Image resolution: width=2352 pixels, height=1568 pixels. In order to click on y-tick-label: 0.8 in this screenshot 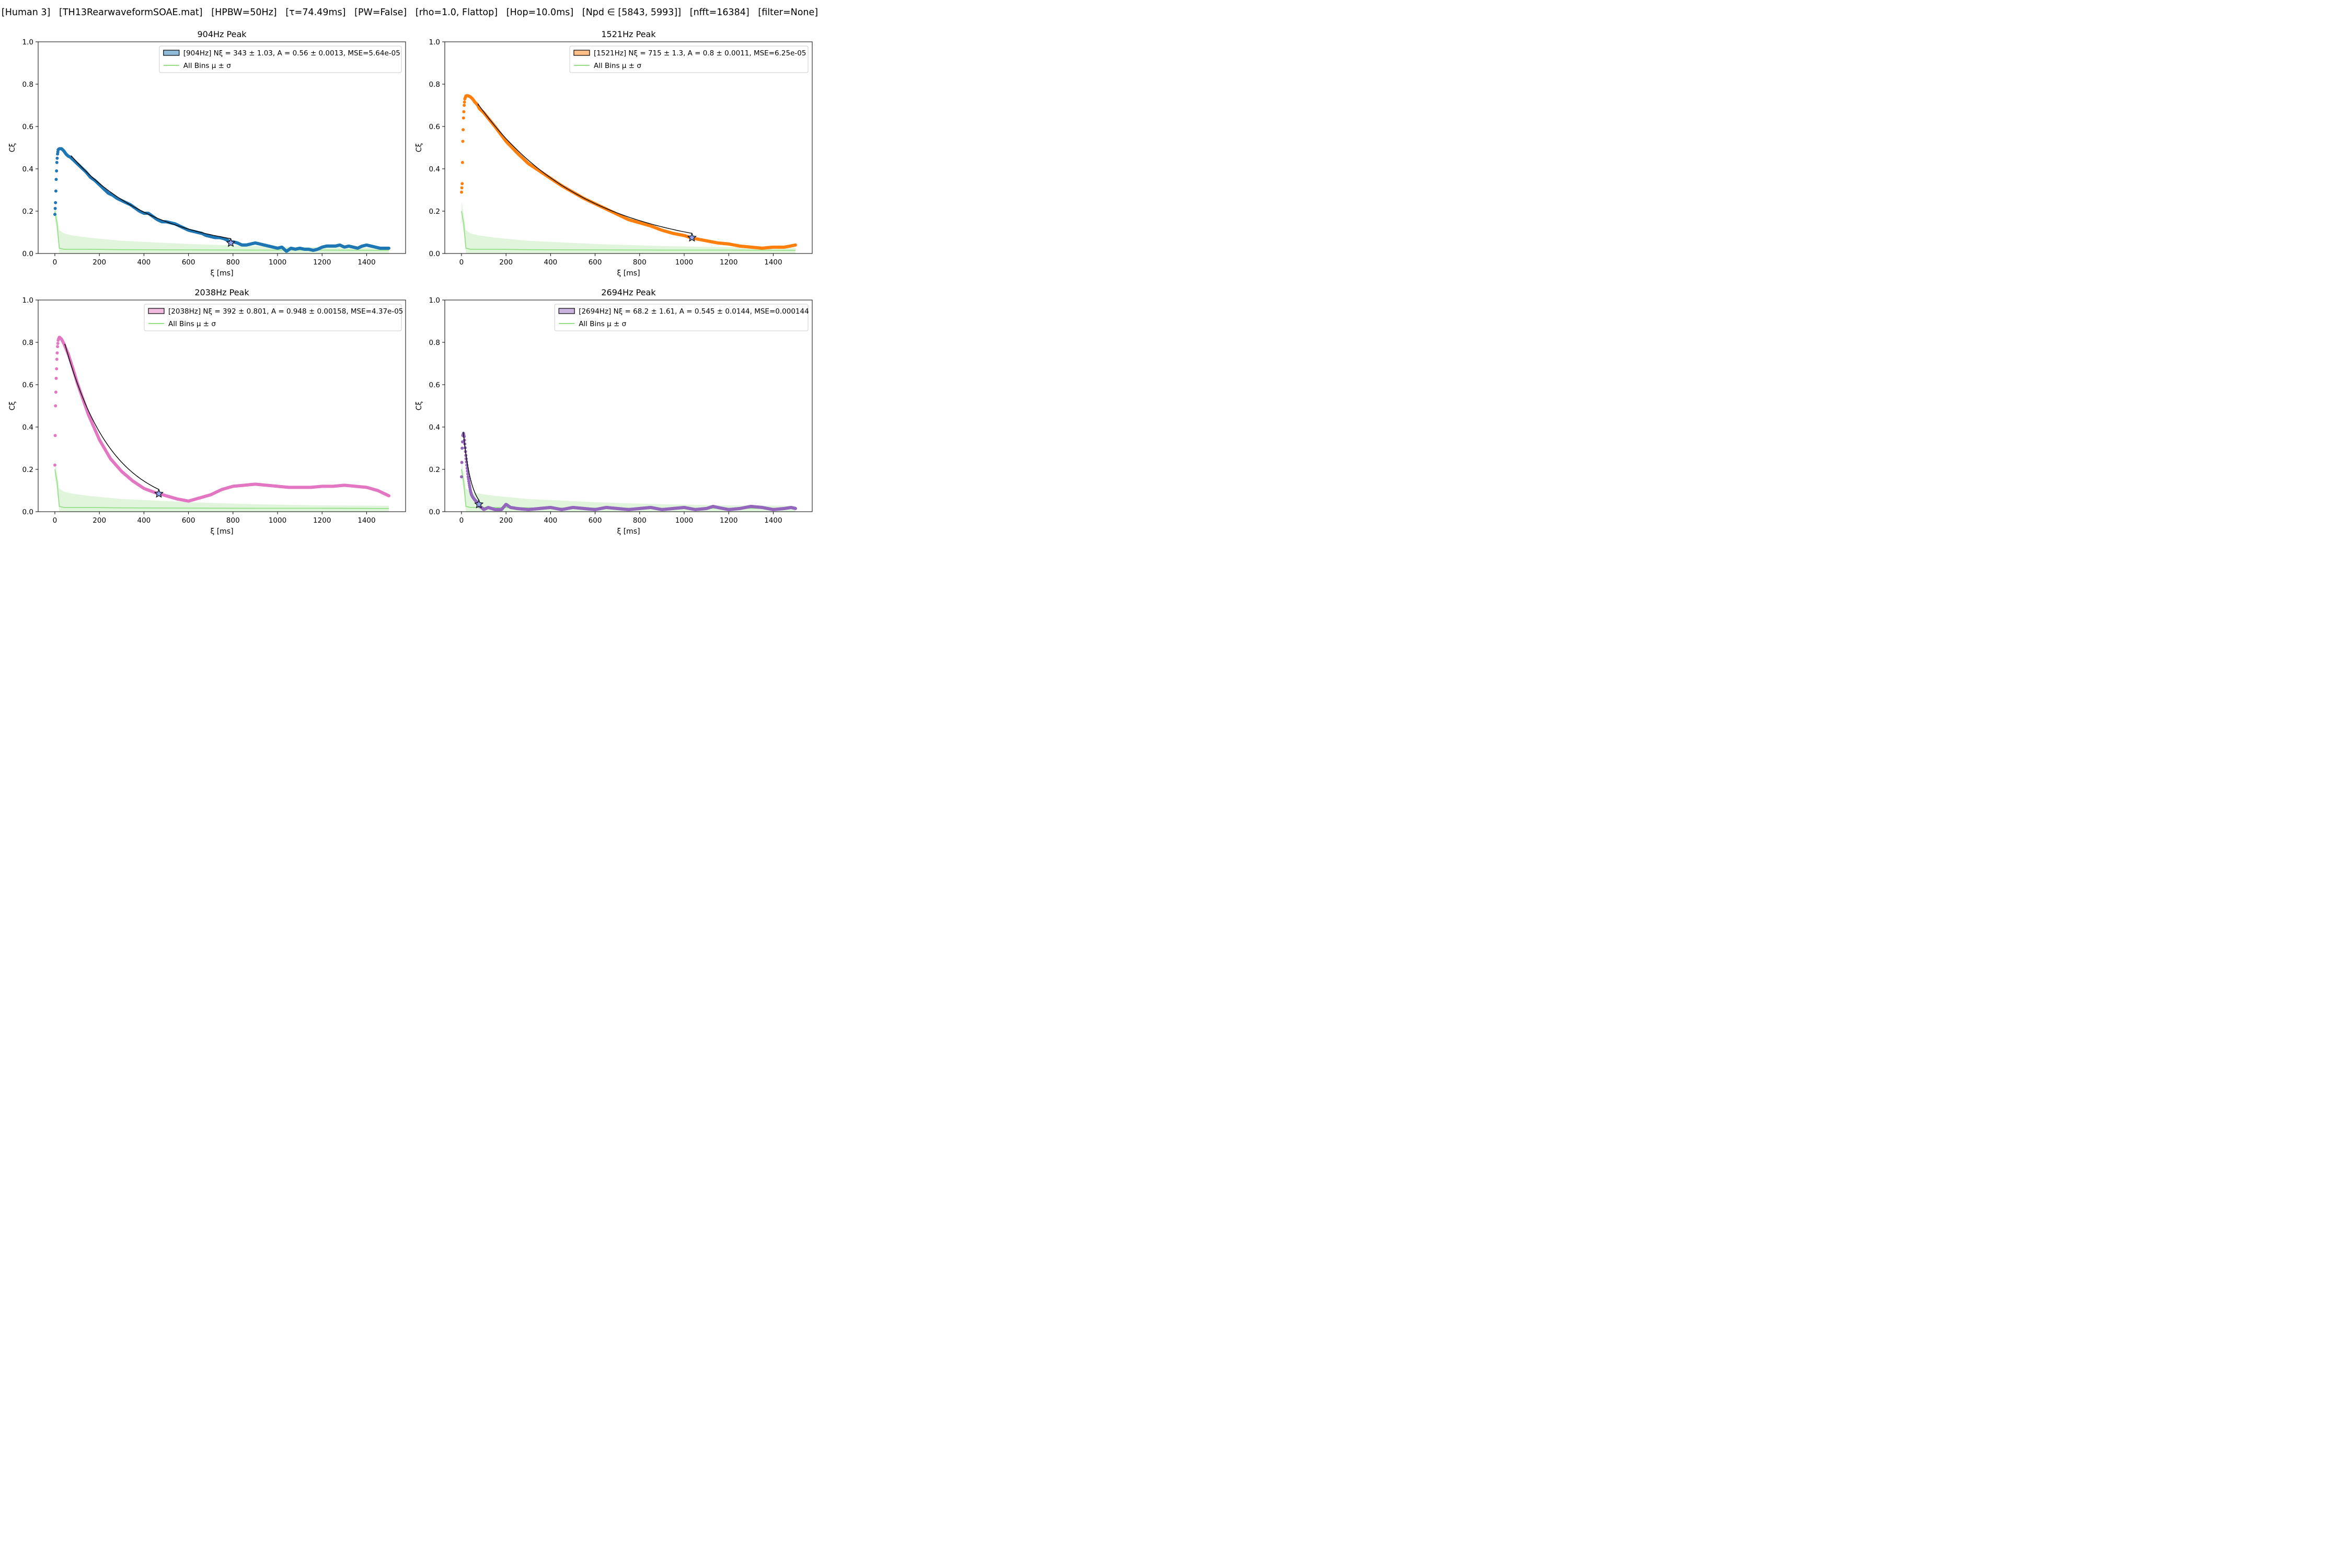, I will do `click(434, 343)`.